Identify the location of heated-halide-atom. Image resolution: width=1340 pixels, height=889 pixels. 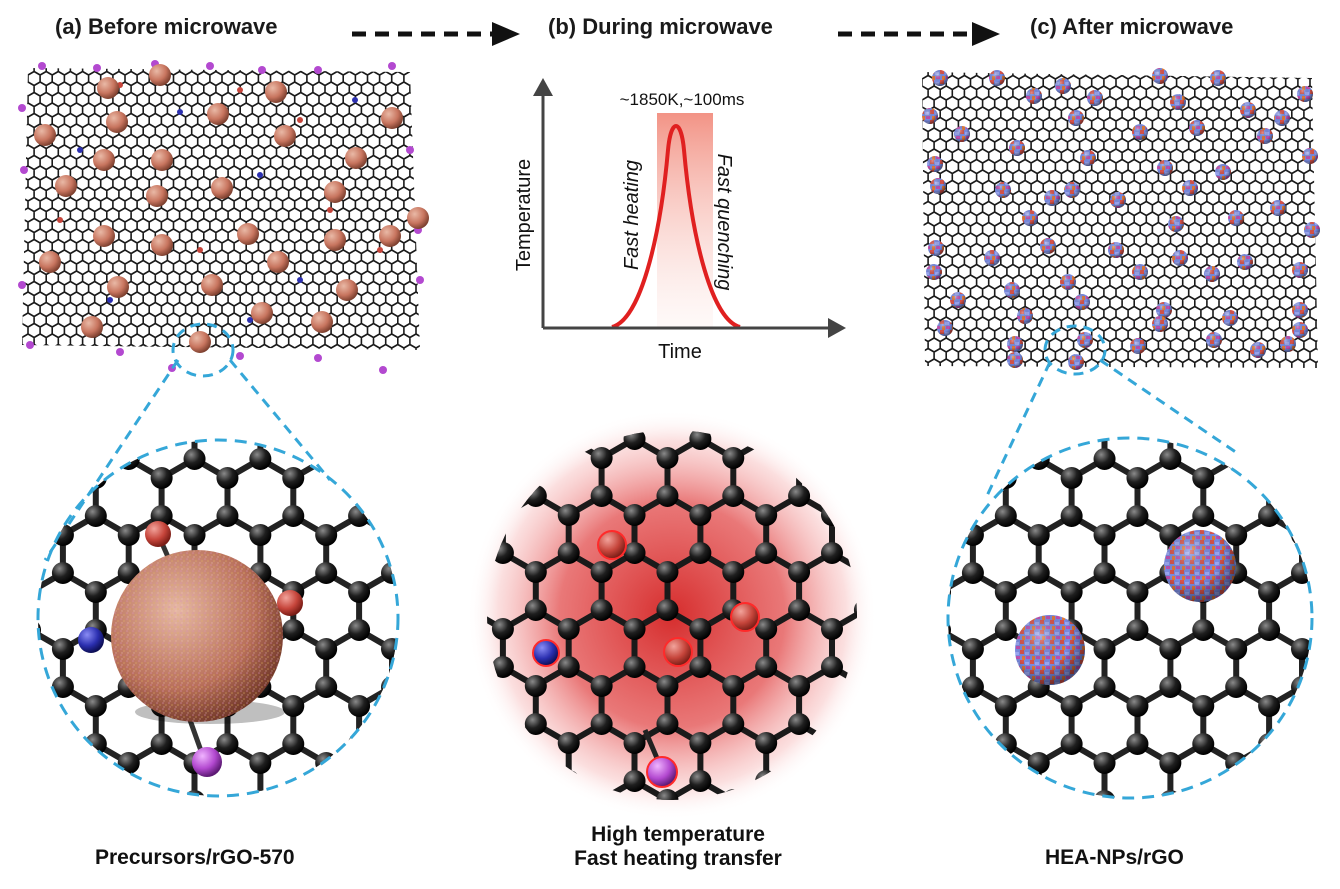
(662, 772).